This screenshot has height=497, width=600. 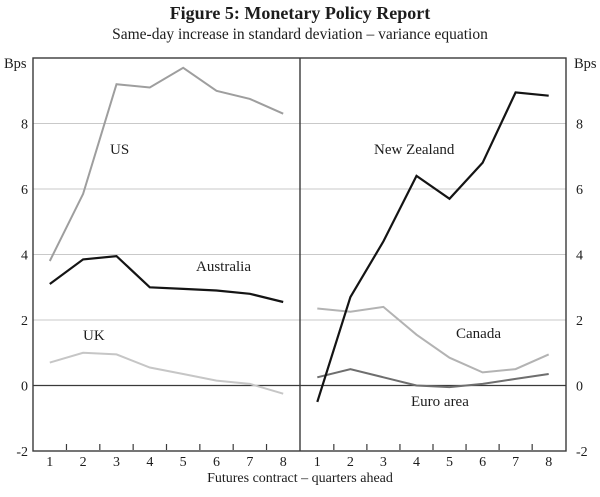 I want to click on x-tick-label-right-7: 7, so click(x=515, y=462).